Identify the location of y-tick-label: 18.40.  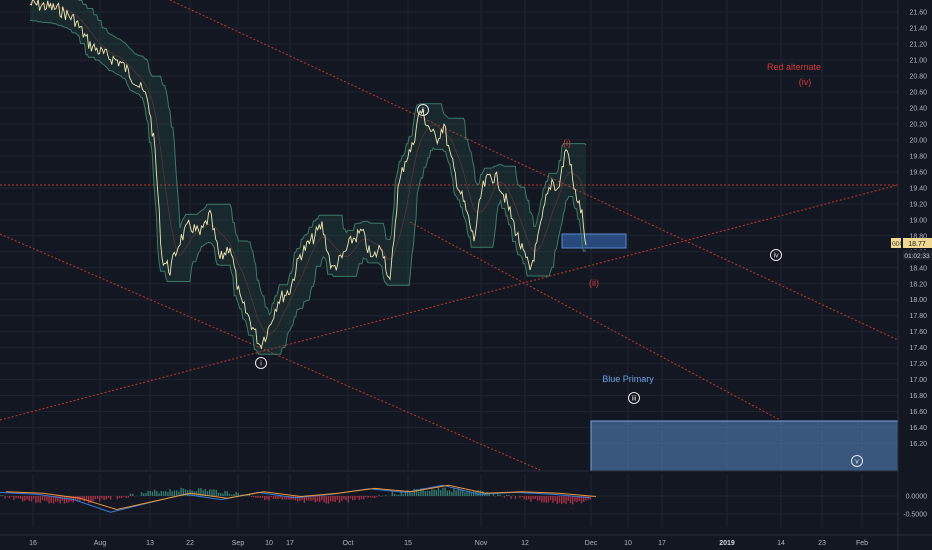
(918, 268).